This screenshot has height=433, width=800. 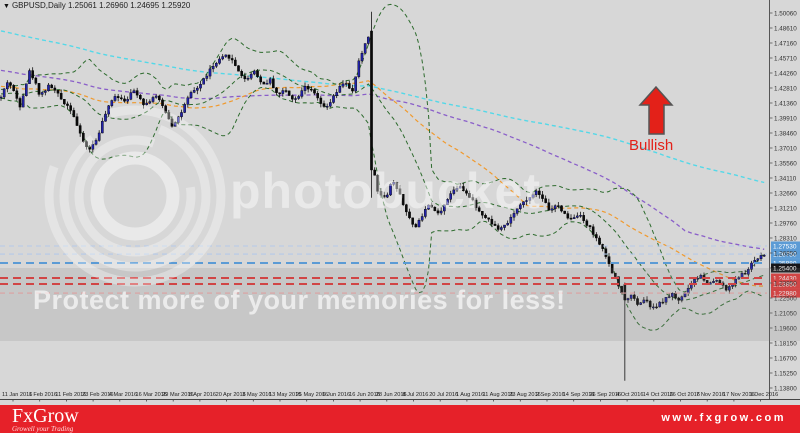 I want to click on price-axis-label: 1.38460, so click(x=785, y=133).